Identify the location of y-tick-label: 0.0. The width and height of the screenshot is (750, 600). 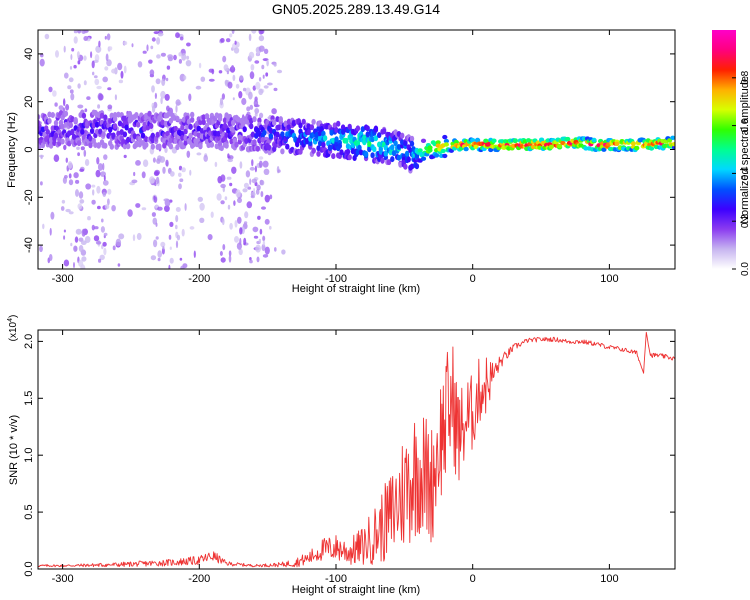
(29, 568).